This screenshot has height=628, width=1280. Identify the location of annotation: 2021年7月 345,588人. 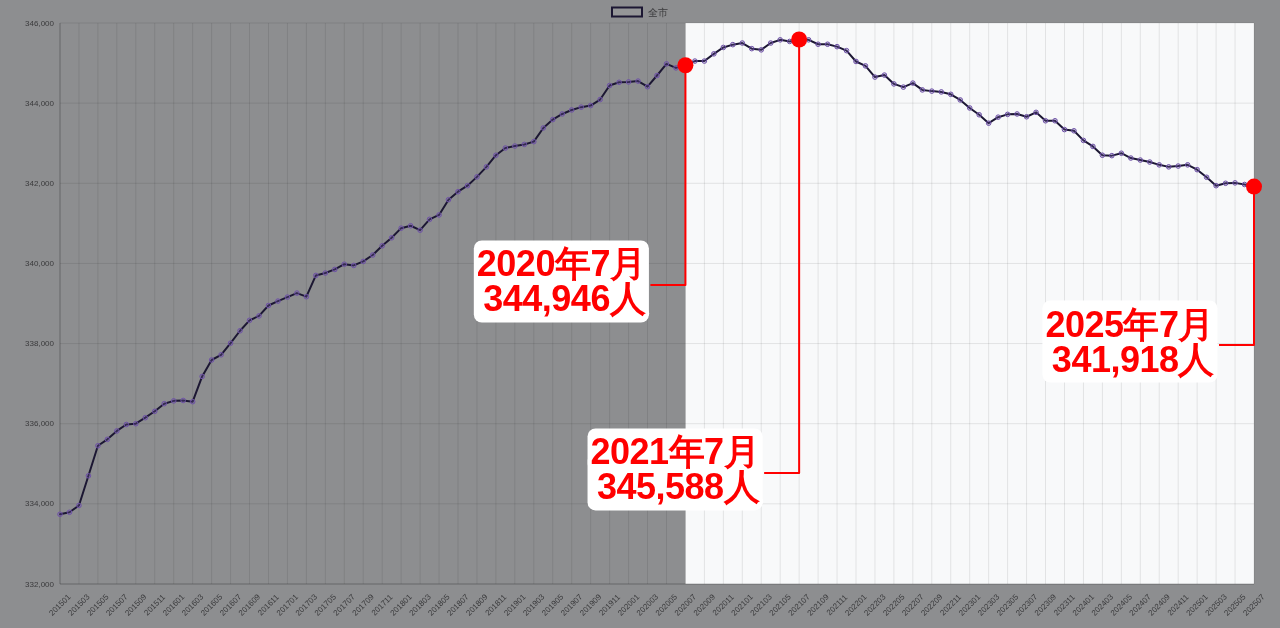
(675, 469).